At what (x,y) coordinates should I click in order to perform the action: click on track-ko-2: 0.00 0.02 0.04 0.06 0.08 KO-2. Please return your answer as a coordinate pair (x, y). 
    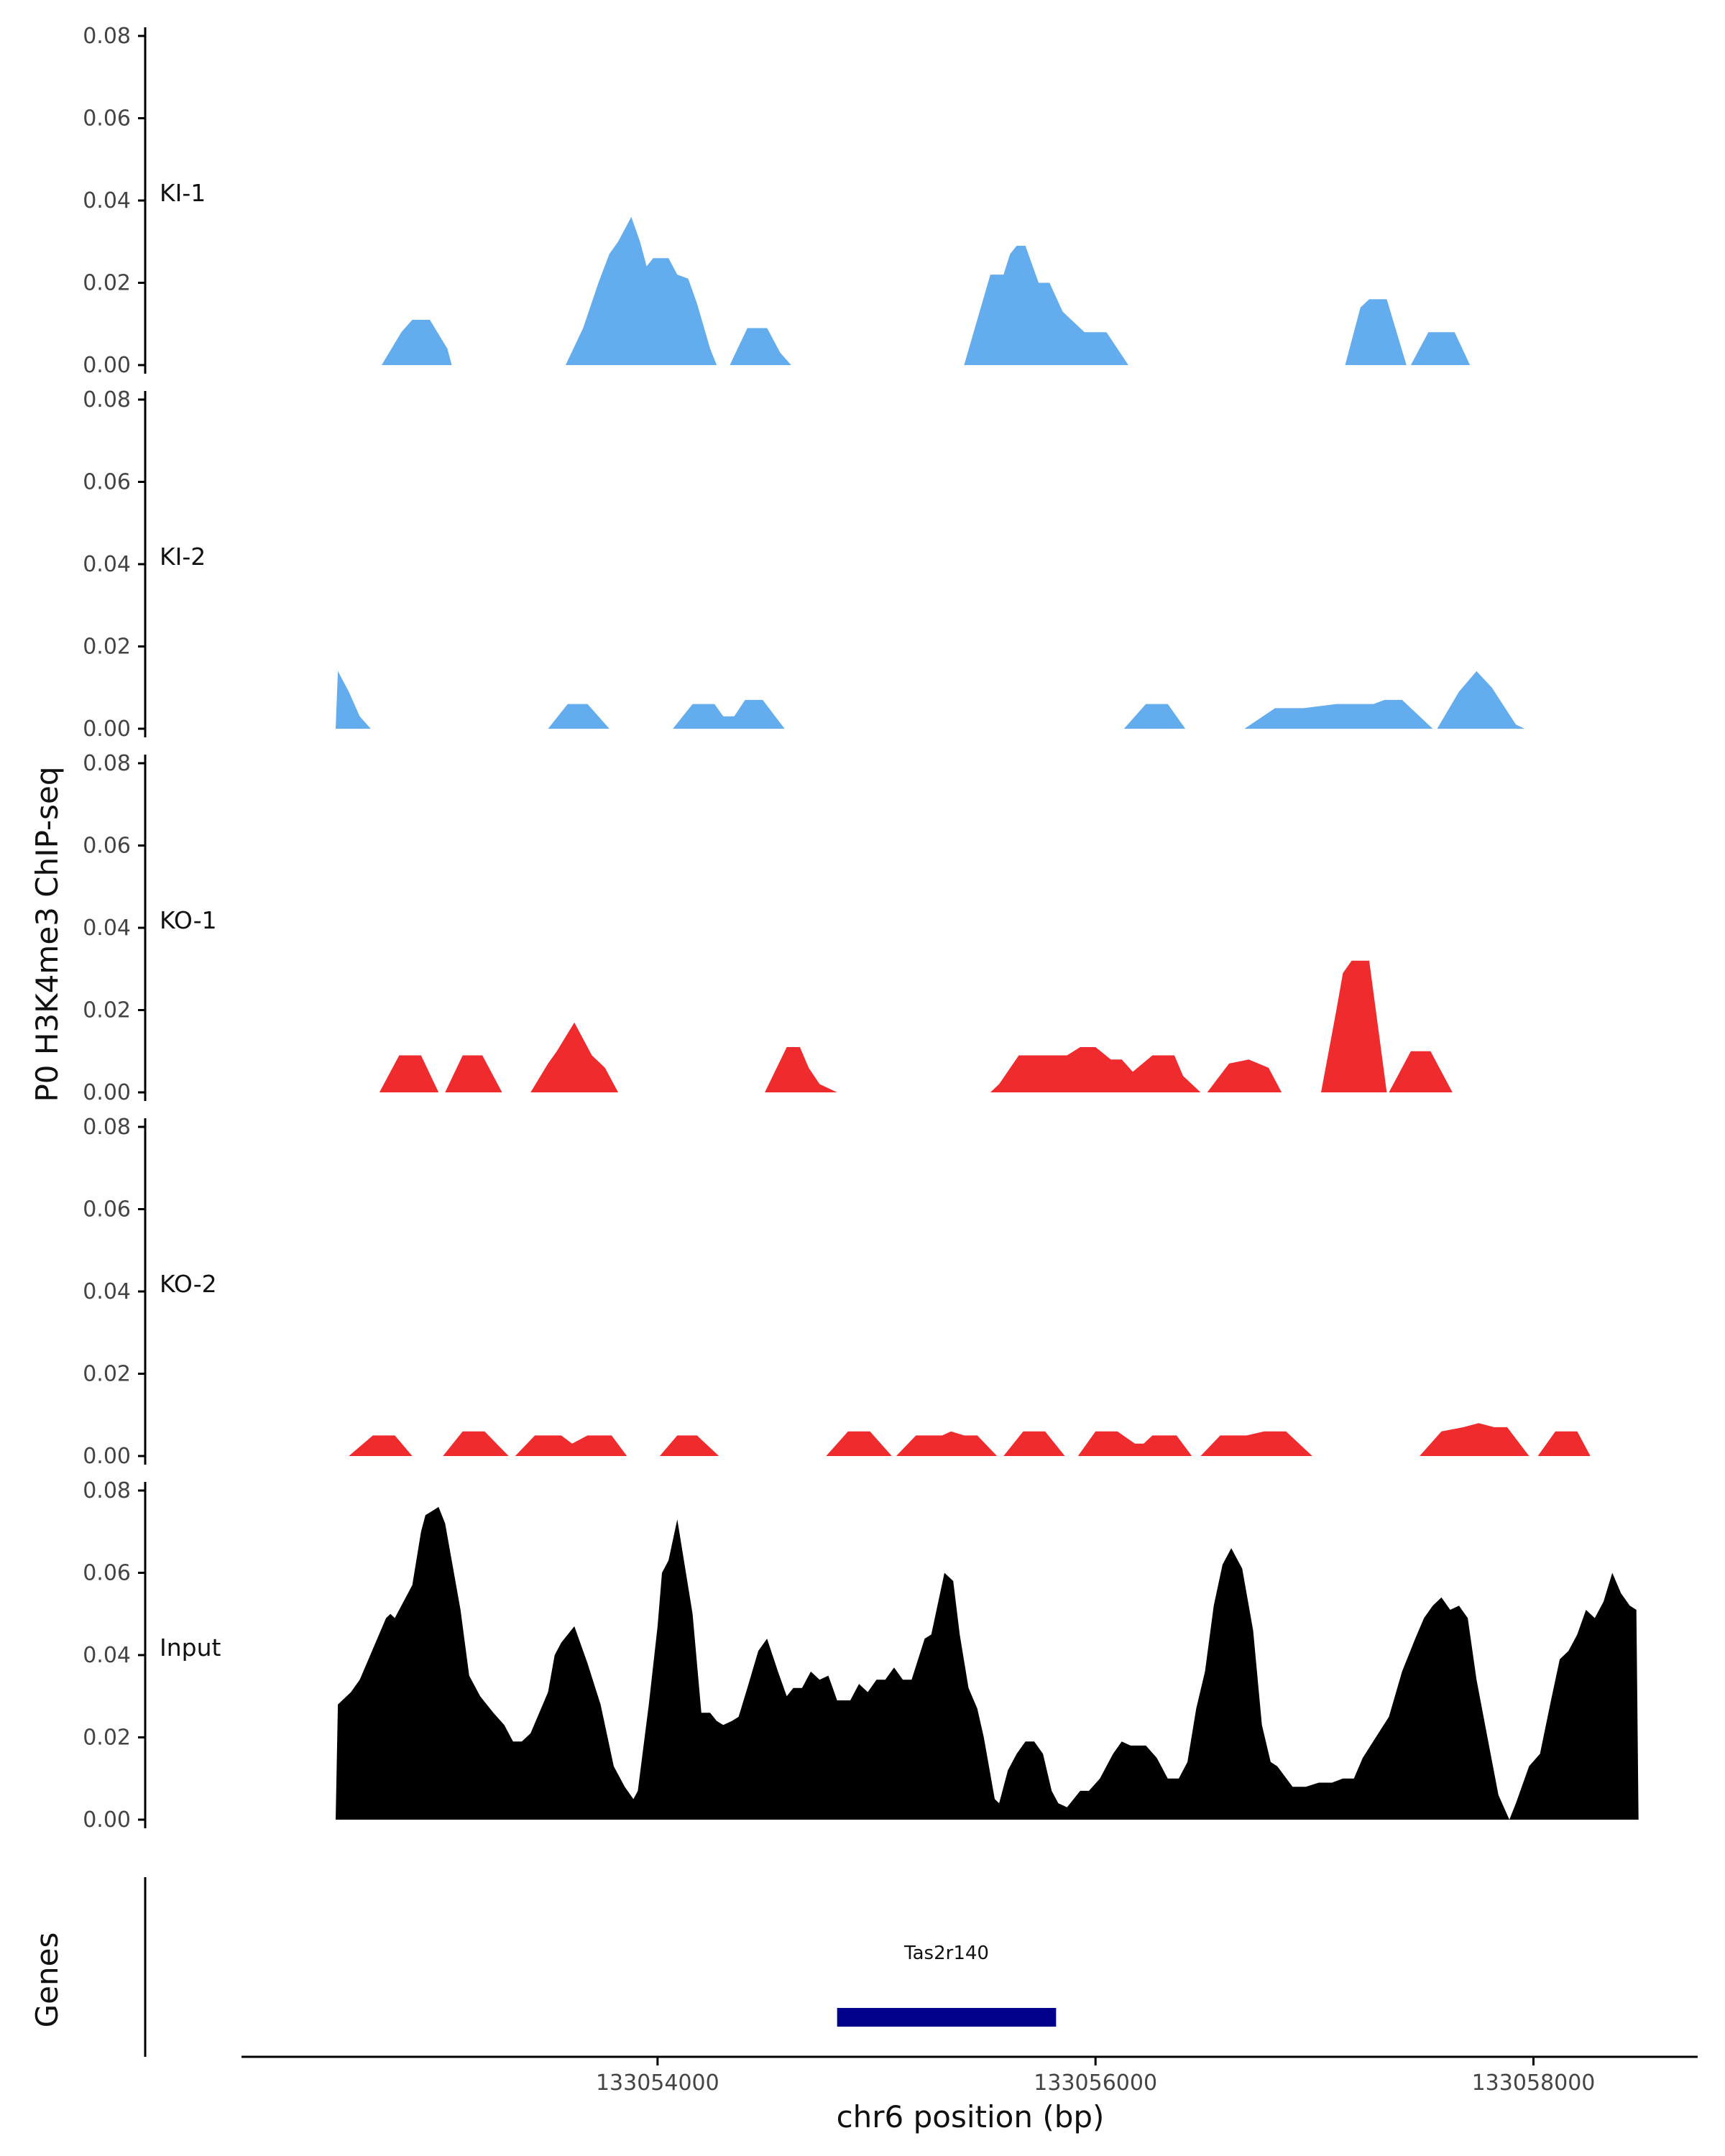
    Looking at the image, I should click on (837, 1292).